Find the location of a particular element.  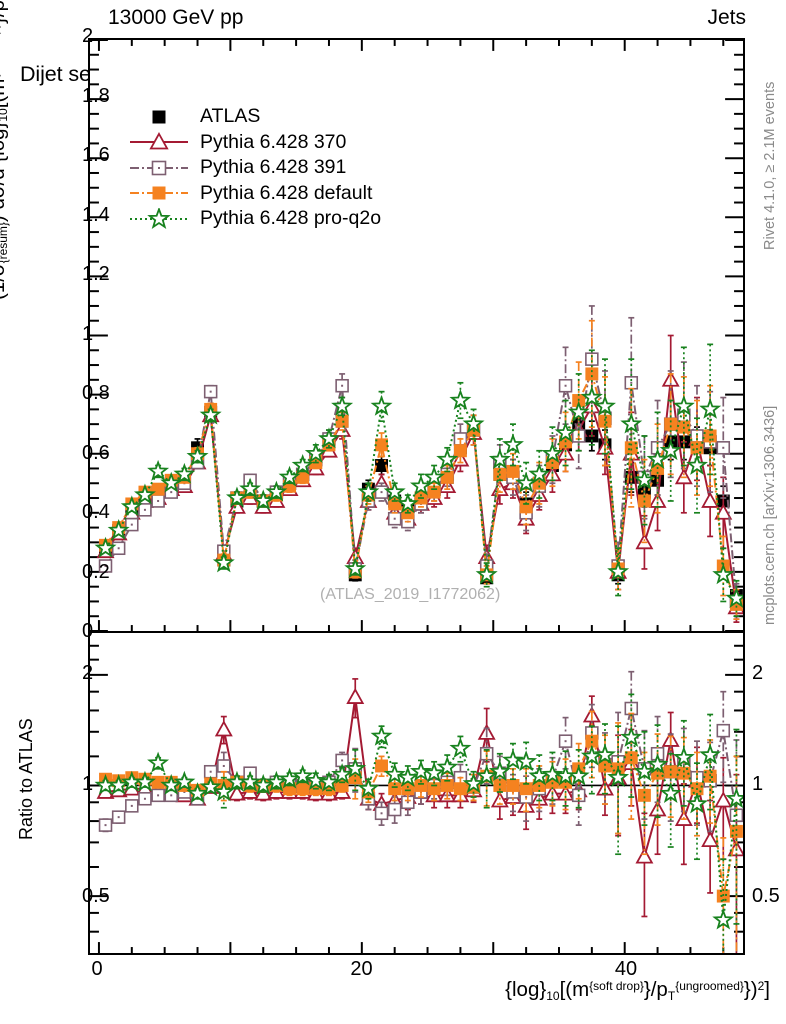

legend-item: ATLAS is located at coordinates (254, 117).